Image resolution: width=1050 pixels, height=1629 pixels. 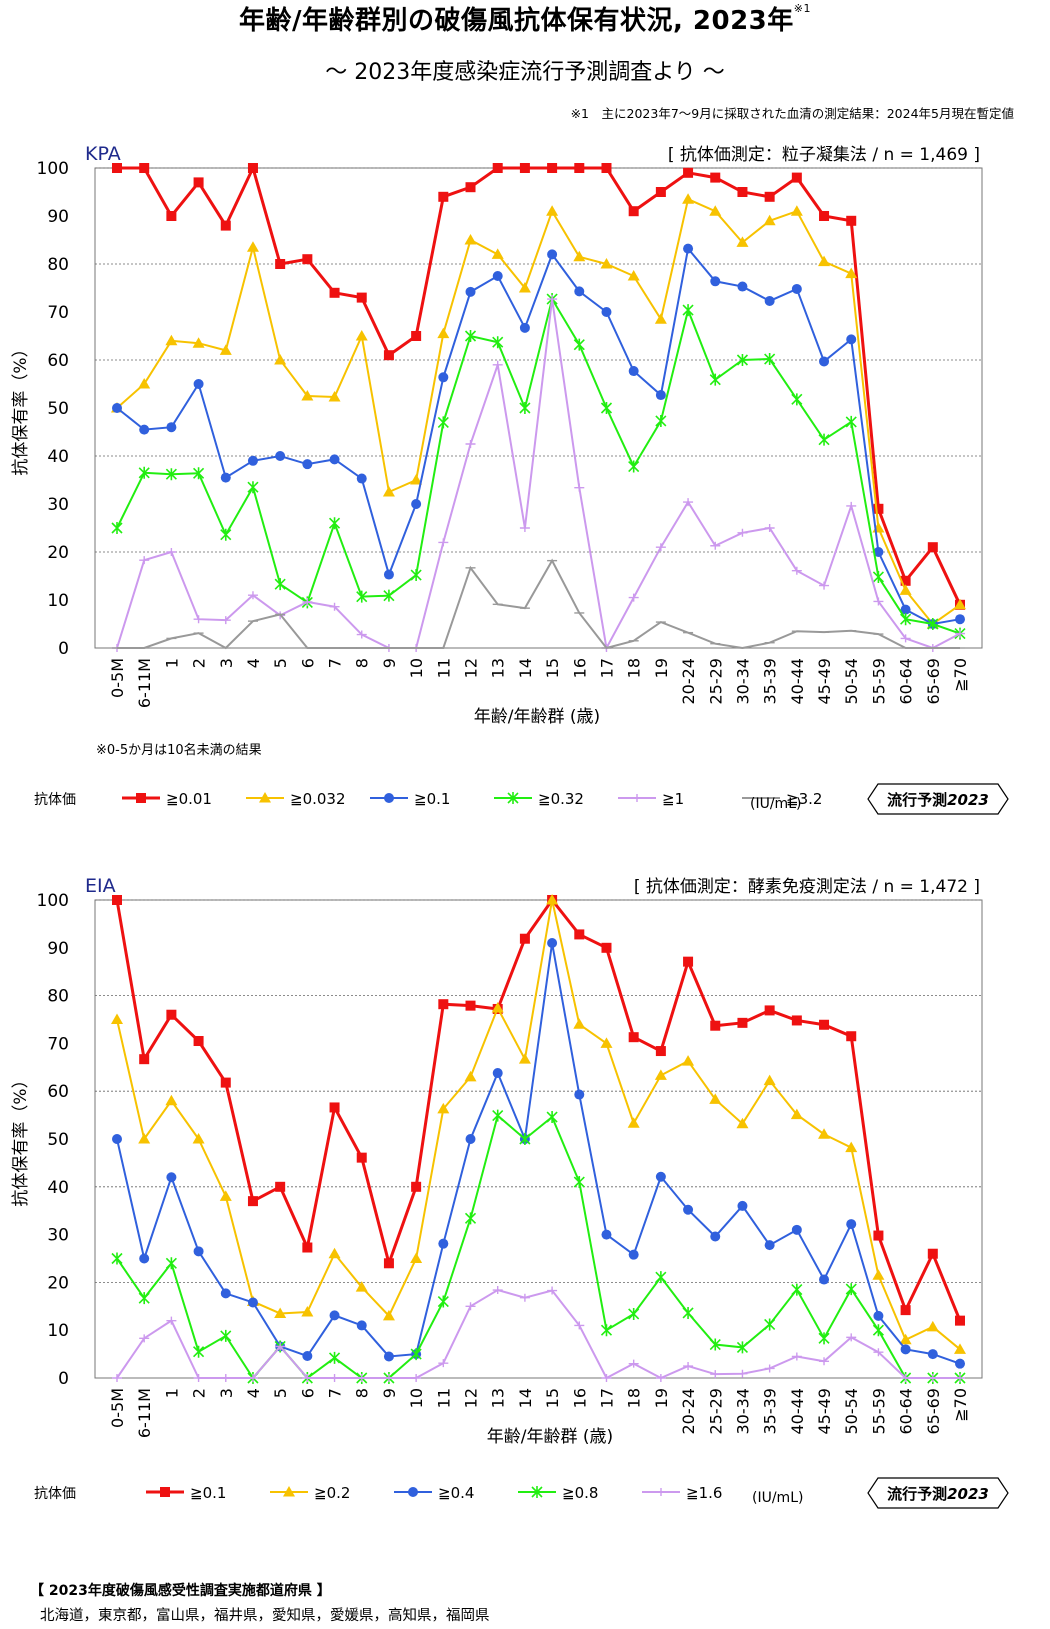 I want to click on survey-prefectures-list: 北海道，東京都，富山県，福井県，愛知県，愛媛県，高知県，福岡県, so click(x=265, y=1616).